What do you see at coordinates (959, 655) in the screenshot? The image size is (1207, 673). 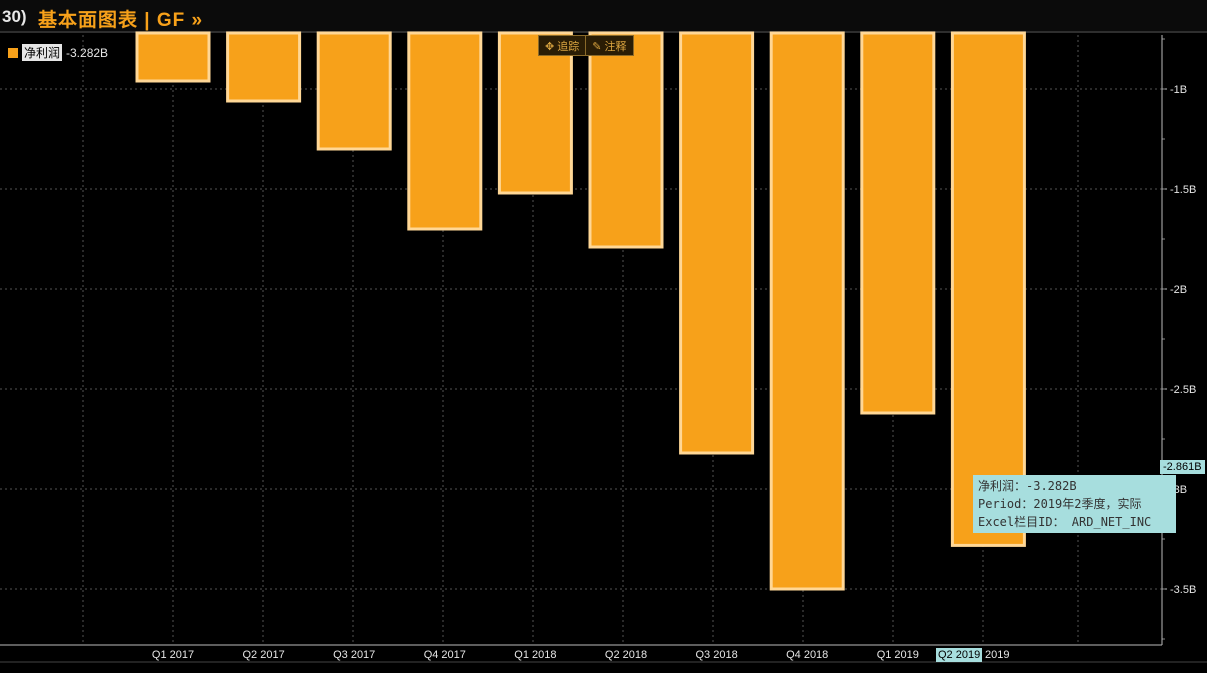 I see `selected-category-label: Q2 2019` at bounding box center [959, 655].